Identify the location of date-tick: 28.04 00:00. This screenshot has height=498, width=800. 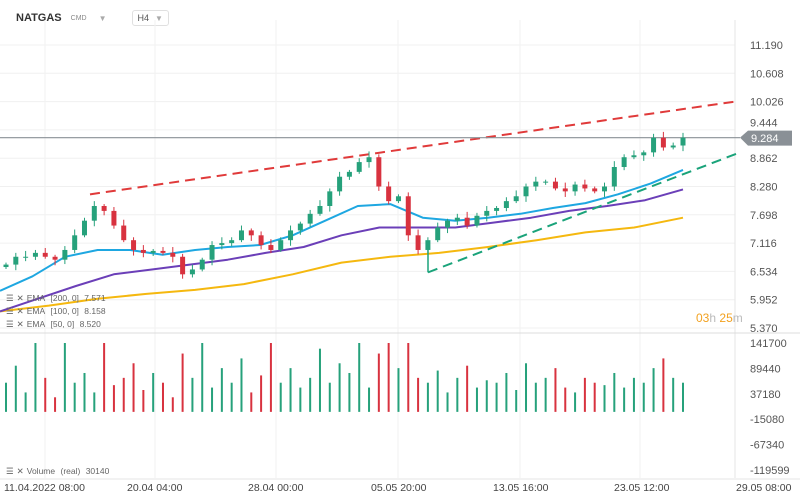
(276, 488).